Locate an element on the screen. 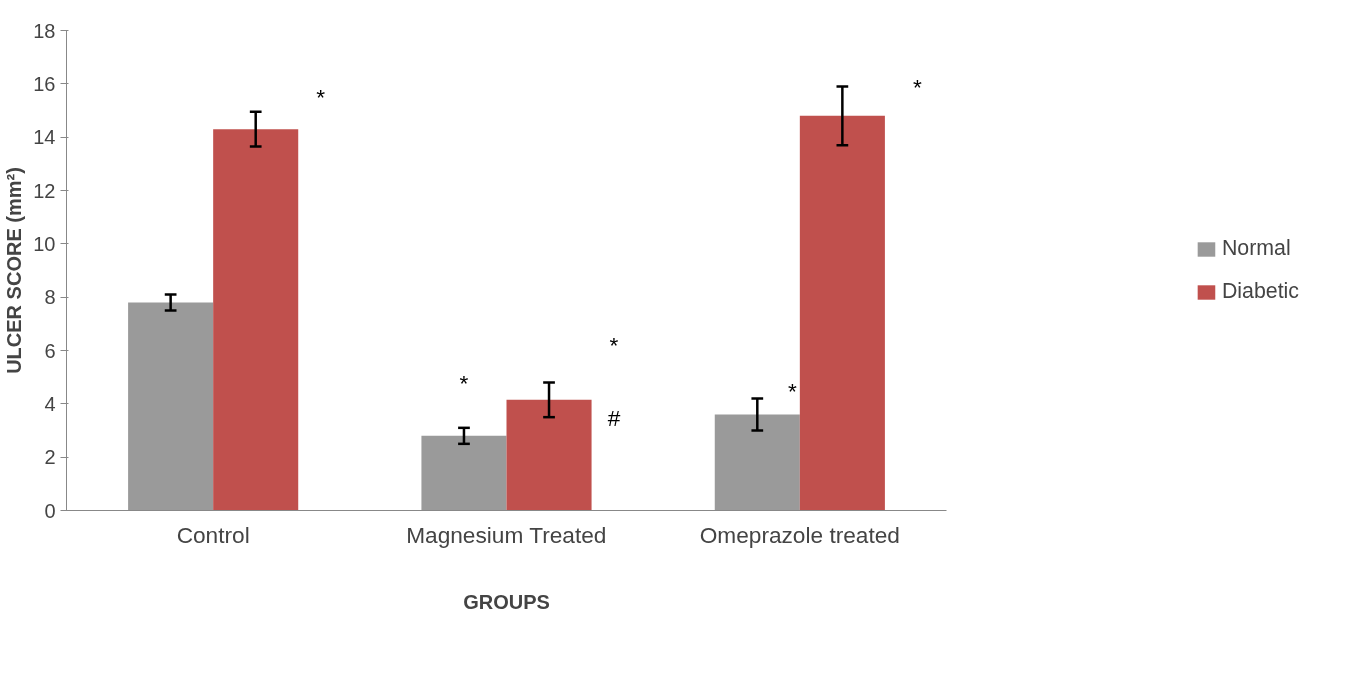  y-axis-title: ULCER SCORE (mm²) is located at coordinates (14, 270).